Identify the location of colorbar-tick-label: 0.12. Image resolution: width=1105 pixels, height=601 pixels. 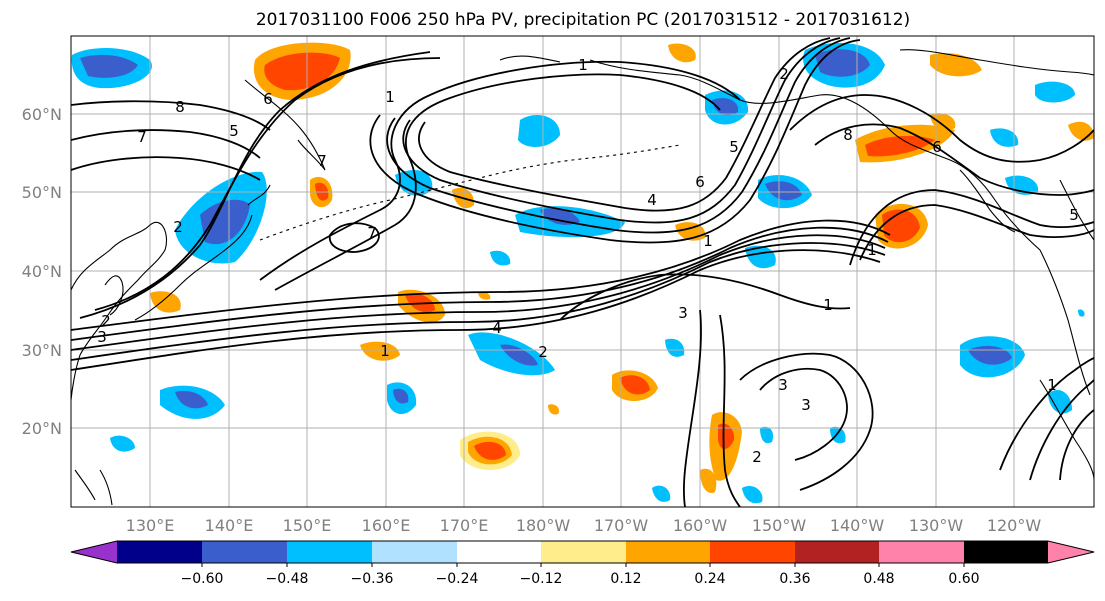
(625, 579).